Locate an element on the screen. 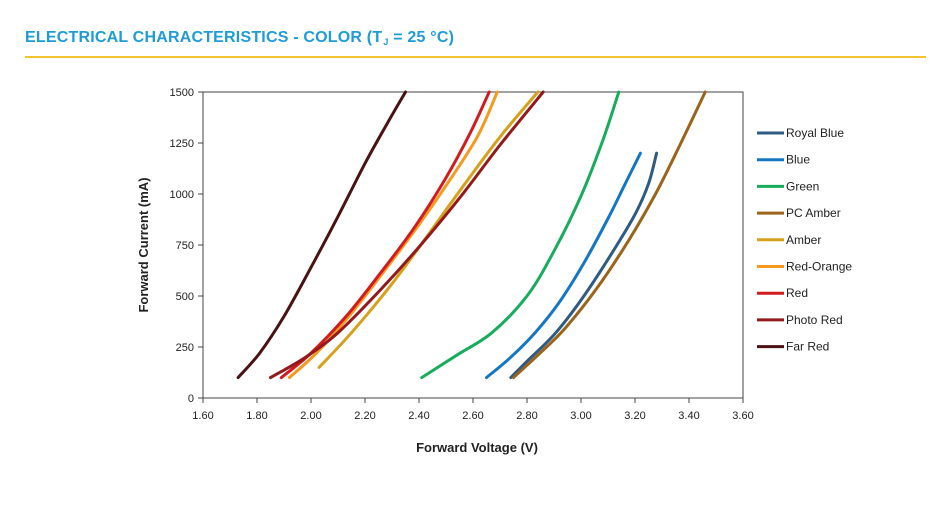 The width and height of the screenshot is (950, 518). series-line-amber is located at coordinates (428, 229).